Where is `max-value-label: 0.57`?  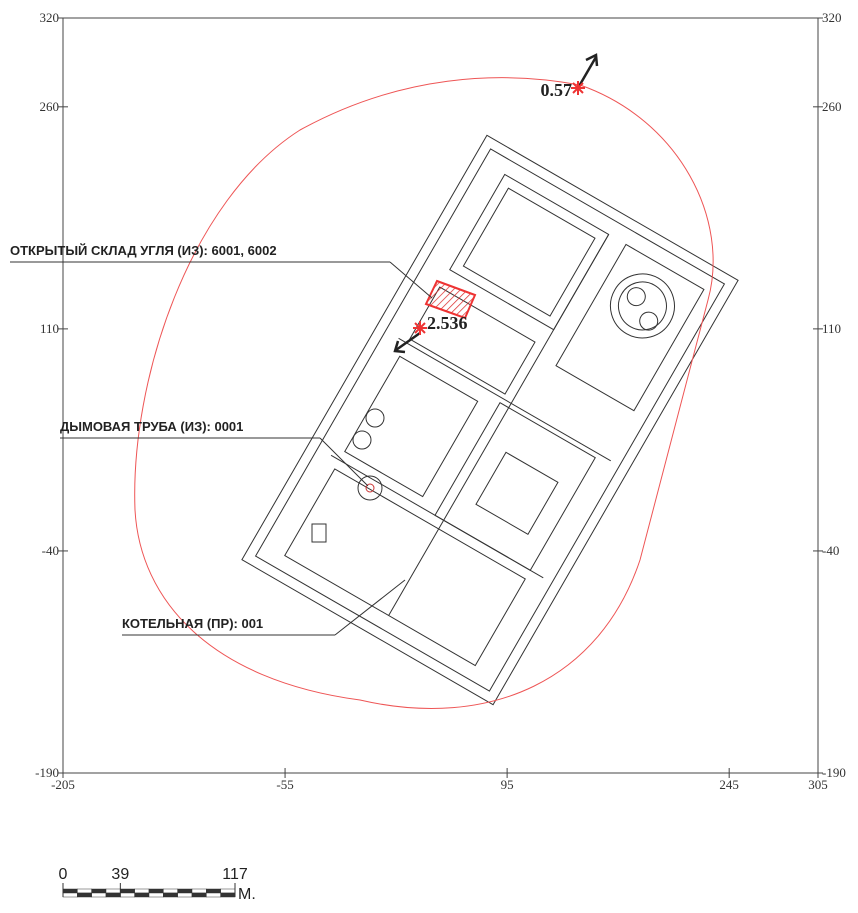 max-value-label: 0.57 is located at coordinates (557, 90).